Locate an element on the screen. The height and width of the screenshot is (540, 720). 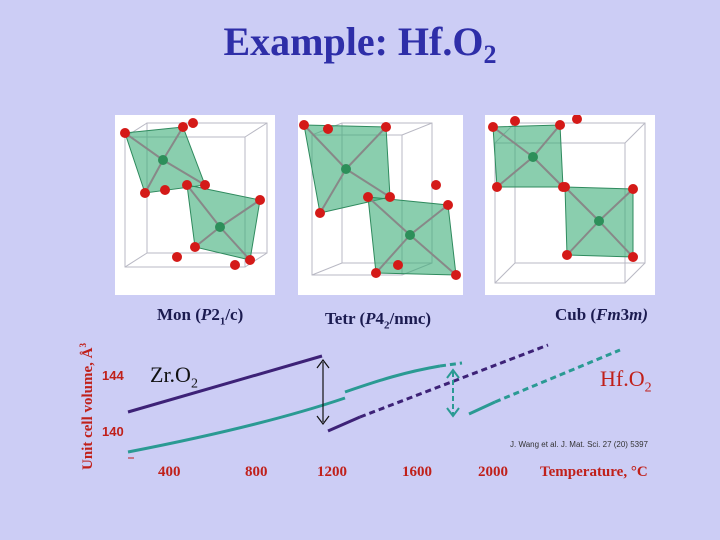
phase-label-cubic: Cub (Fm3m) is located at coordinates (602, 314).